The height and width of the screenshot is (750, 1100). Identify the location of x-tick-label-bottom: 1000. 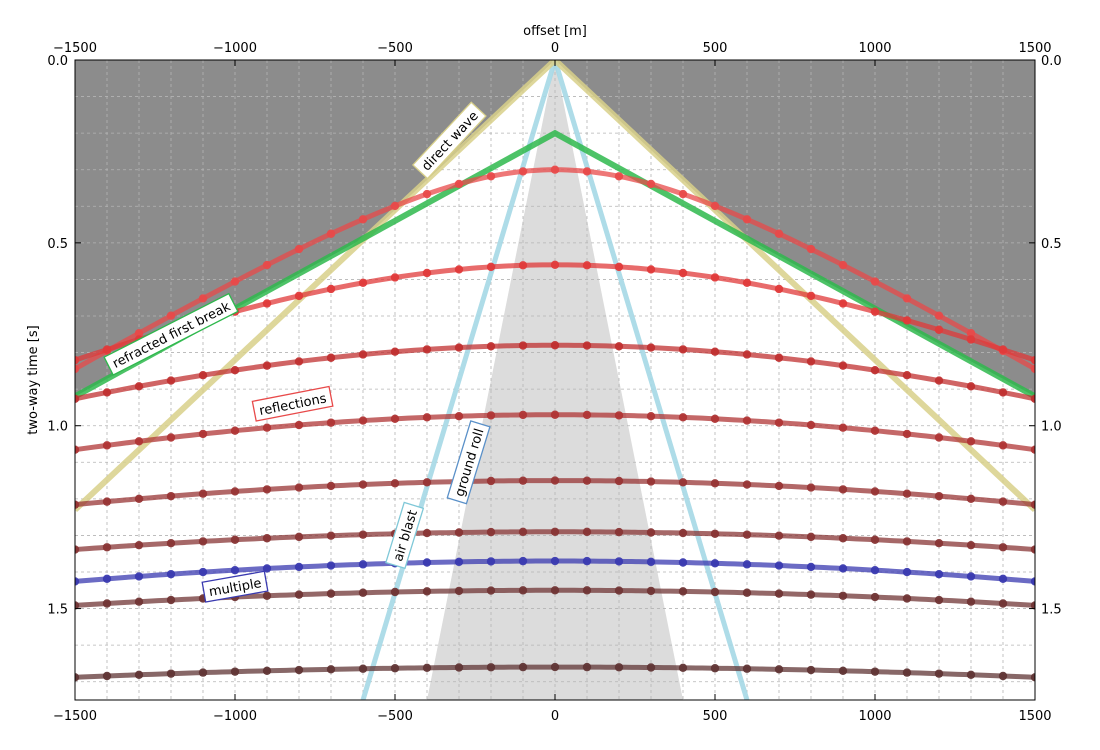
(874, 716).